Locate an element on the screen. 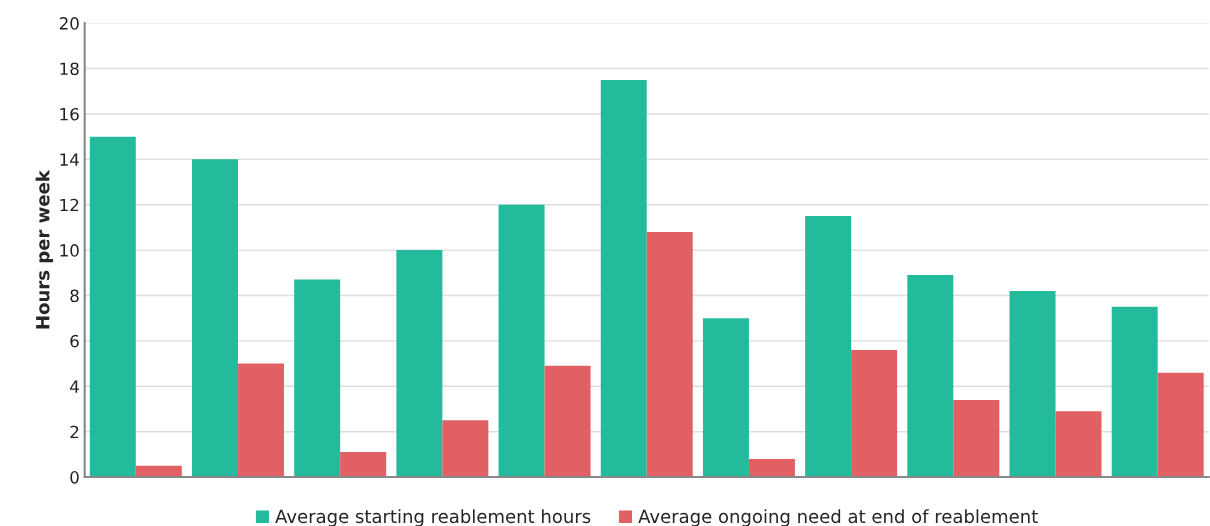 The image size is (1210, 526). y-tick-label: 12 is located at coordinates (69, 205).